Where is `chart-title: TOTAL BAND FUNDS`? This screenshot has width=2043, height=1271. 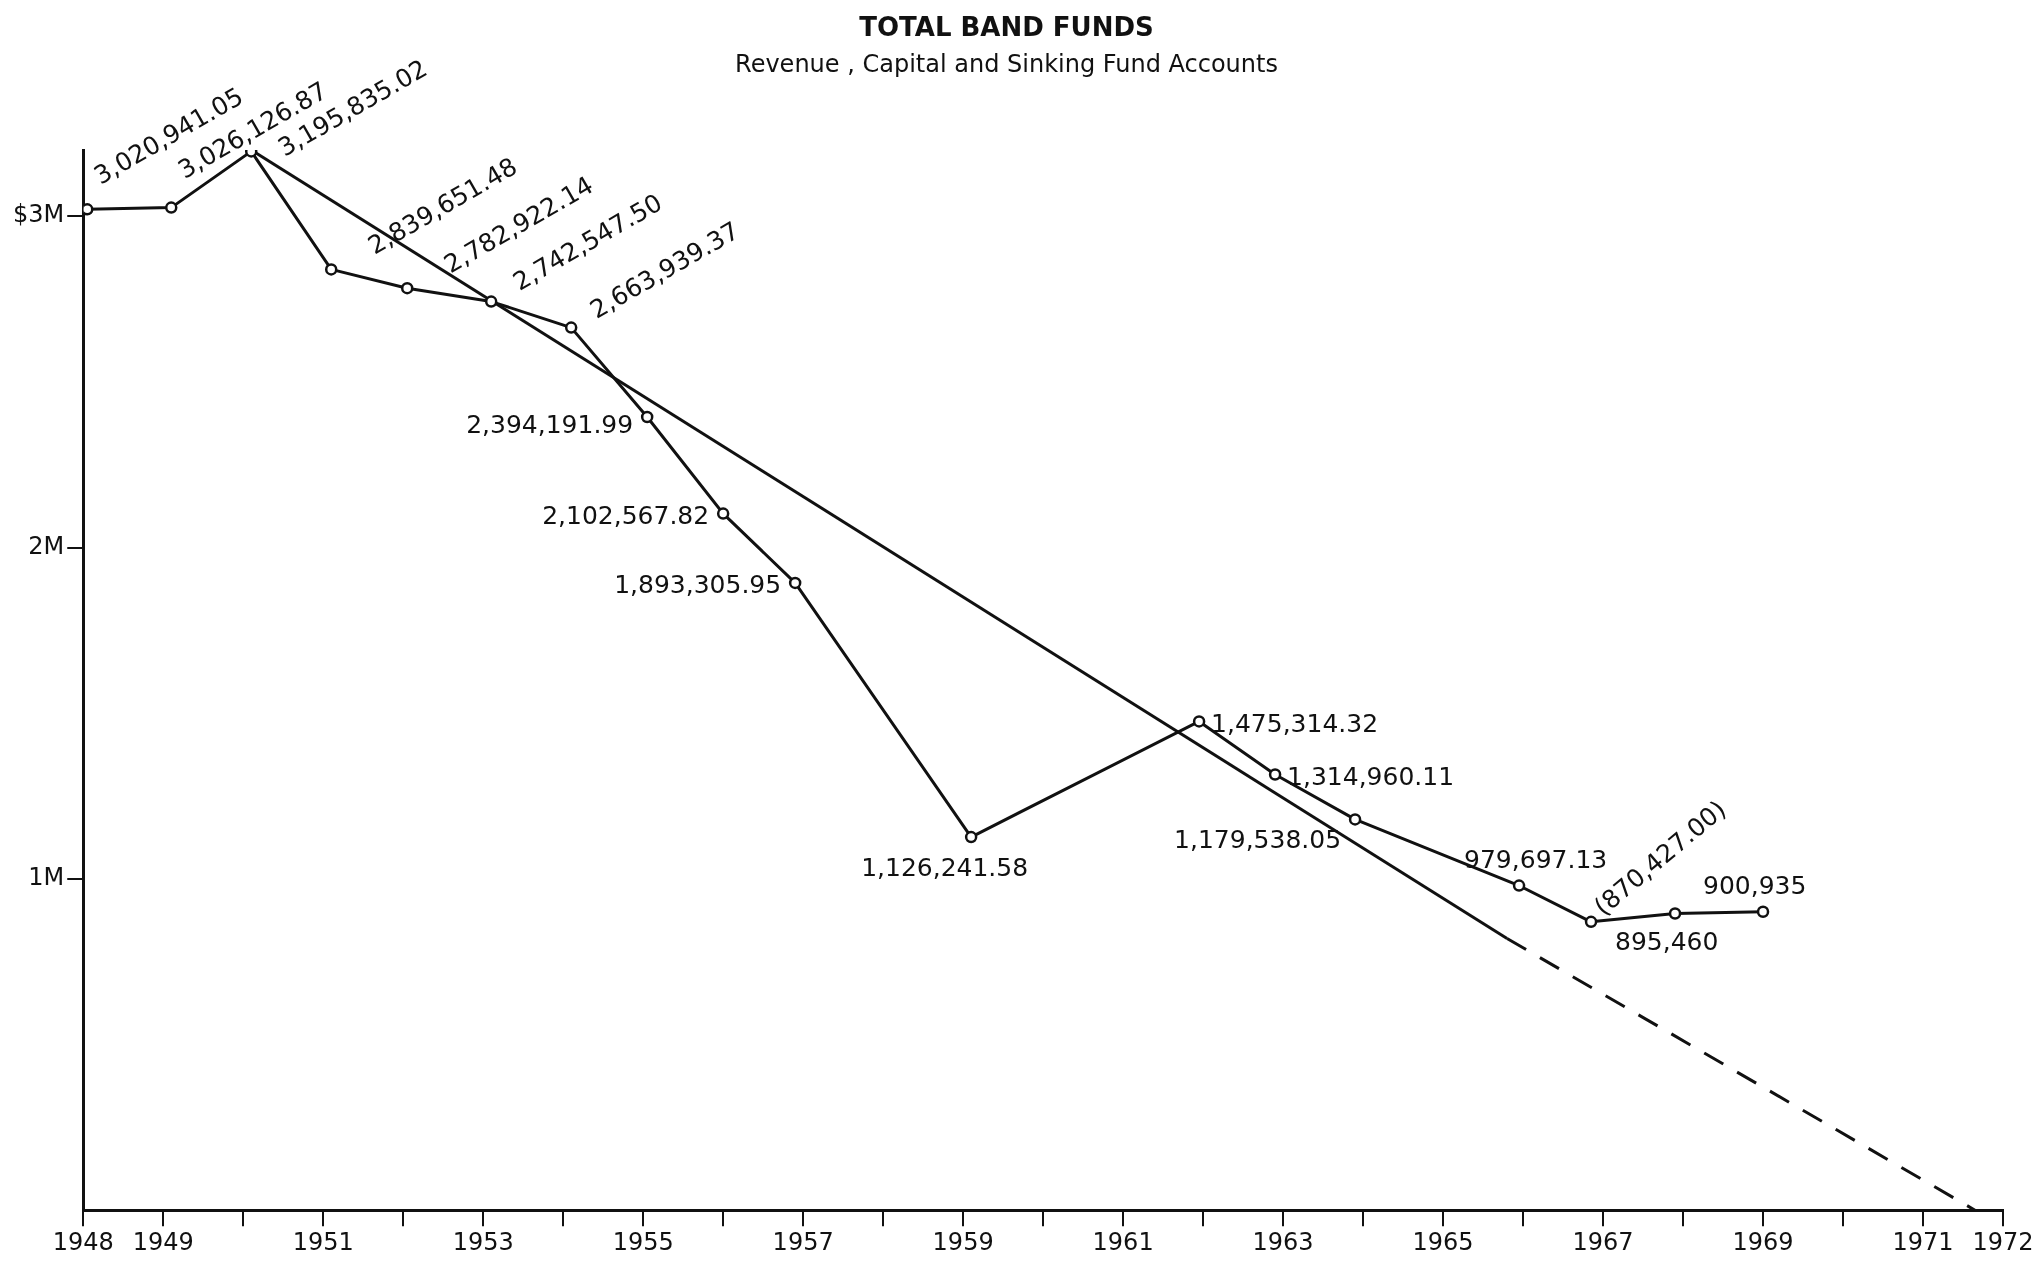
chart-title: TOTAL BAND FUNDS is located at coordinates (1006, 27).